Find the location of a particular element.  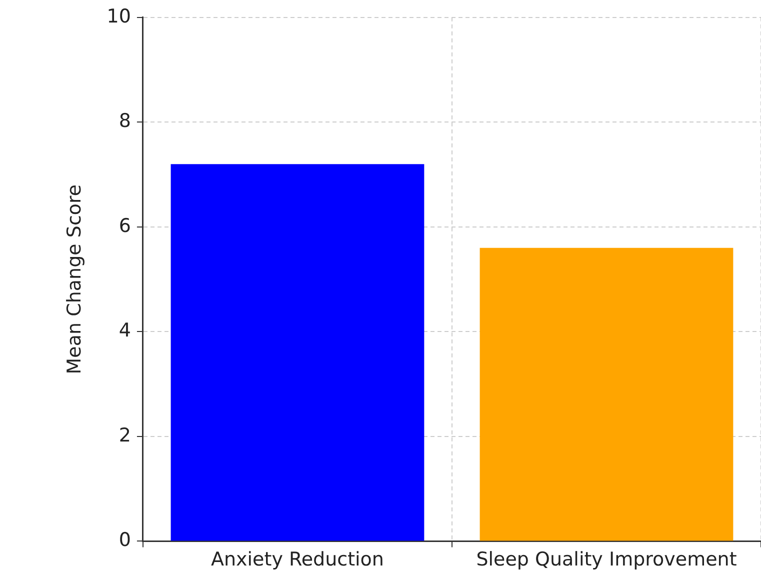

y-tick-label: 2 is located at coordinates (124, 435).